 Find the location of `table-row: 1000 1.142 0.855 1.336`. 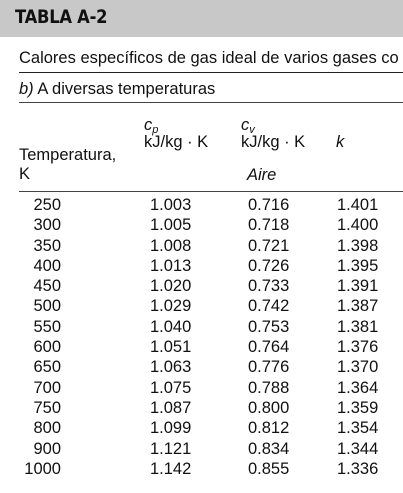

table-row: 1000 1.142 0.855 1.336 is located at coordinates (201, 469).